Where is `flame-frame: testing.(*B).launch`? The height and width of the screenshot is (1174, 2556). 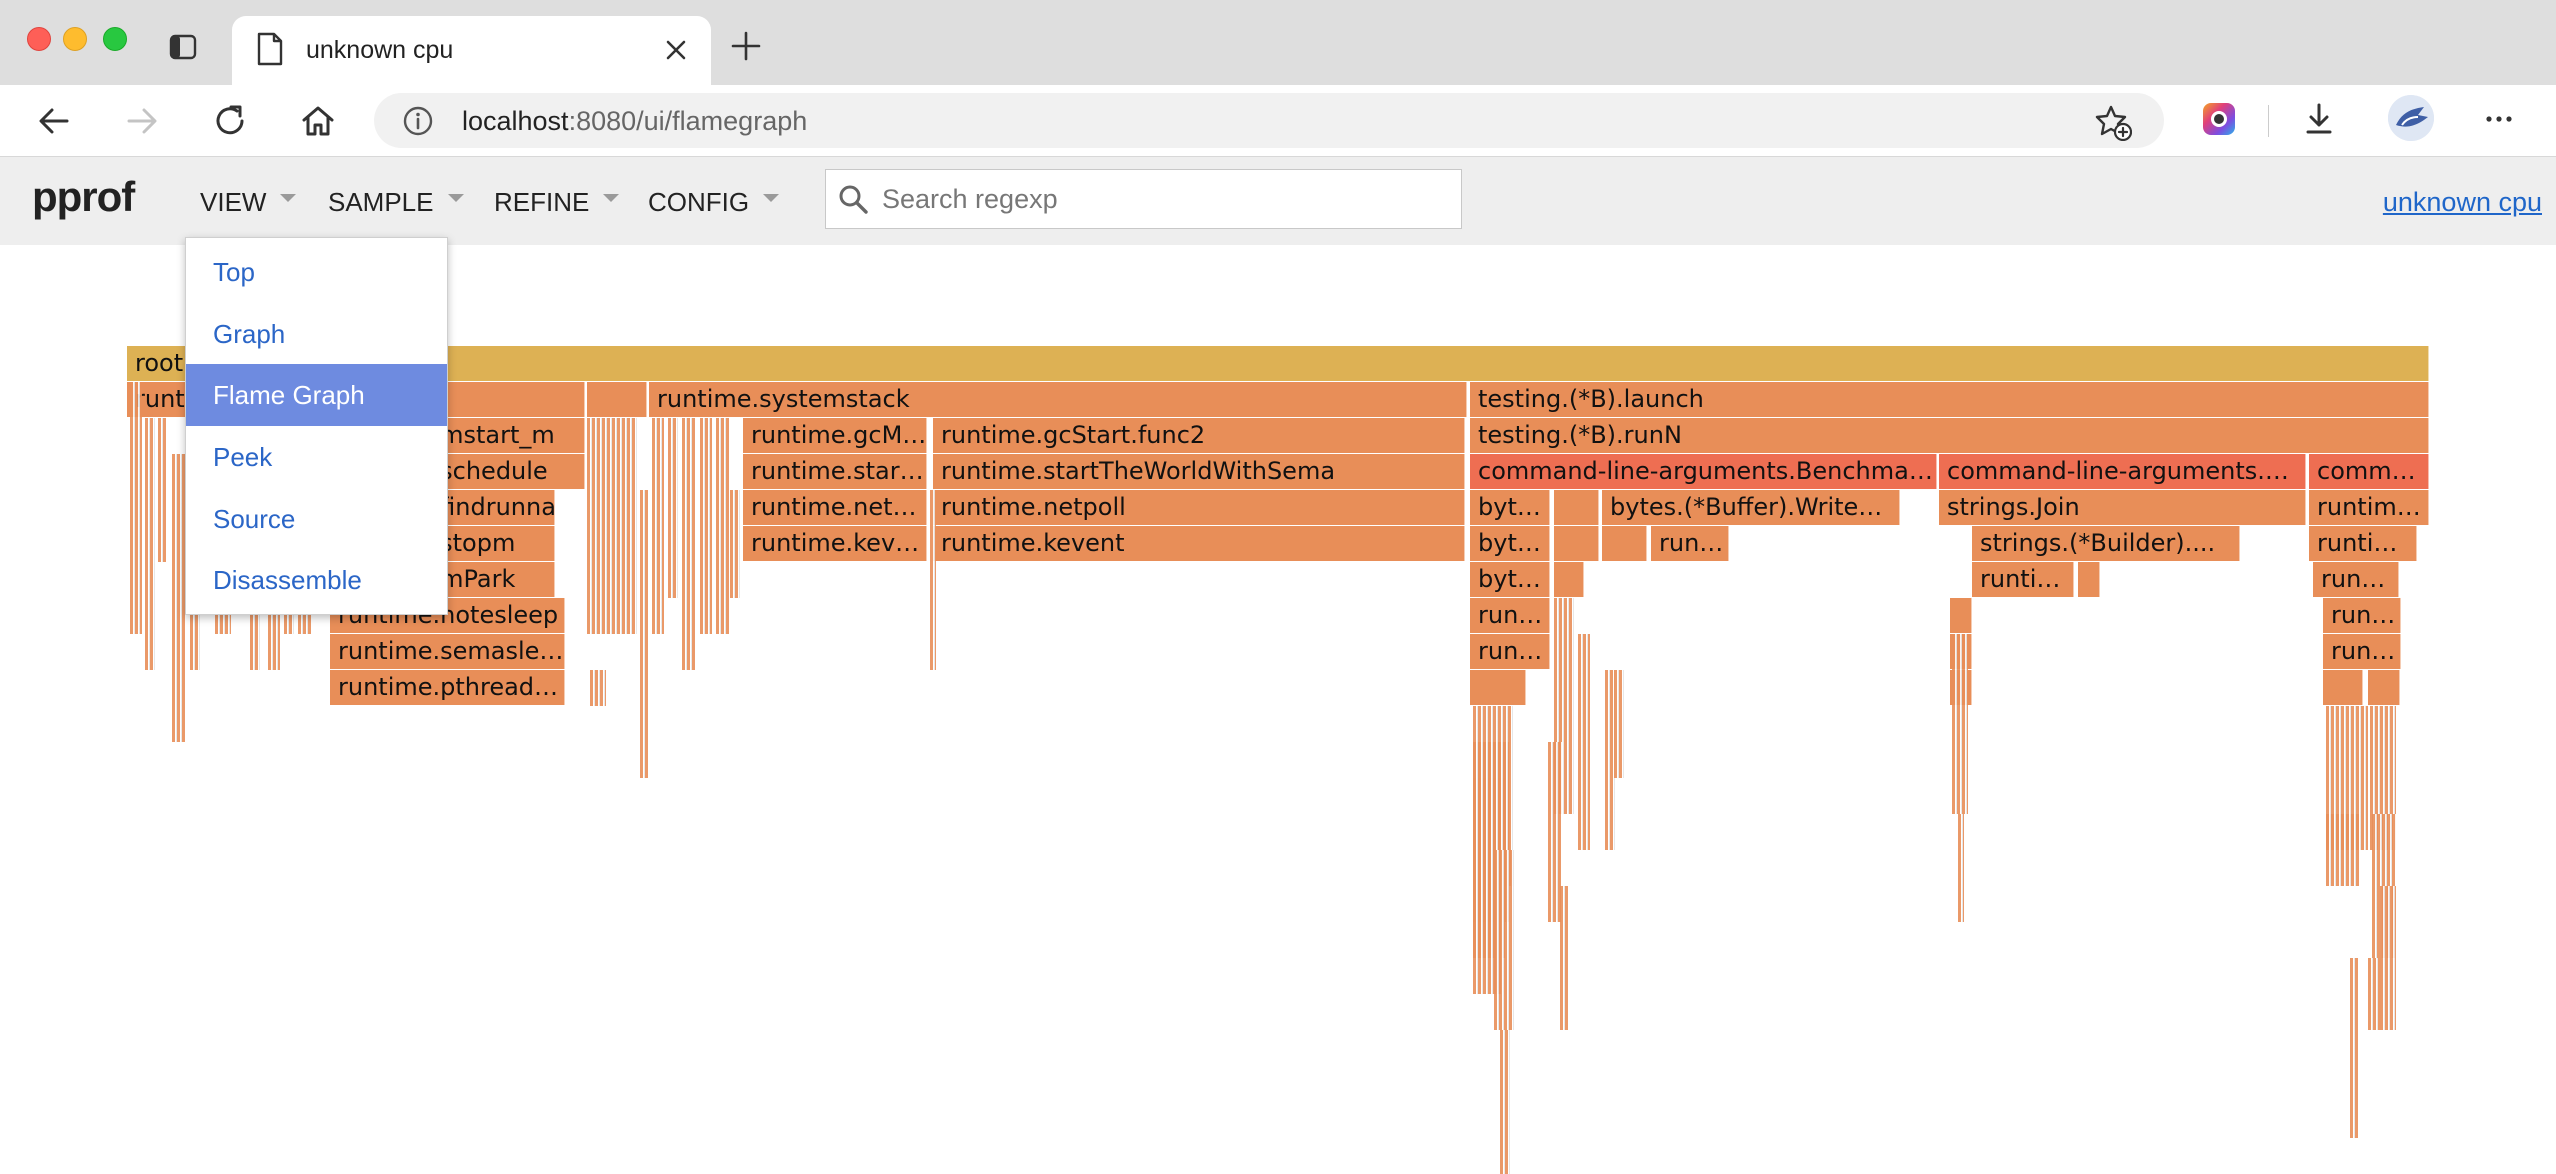
flame-frame: testing.(*B).launch is located at coordinates (1949, 399).